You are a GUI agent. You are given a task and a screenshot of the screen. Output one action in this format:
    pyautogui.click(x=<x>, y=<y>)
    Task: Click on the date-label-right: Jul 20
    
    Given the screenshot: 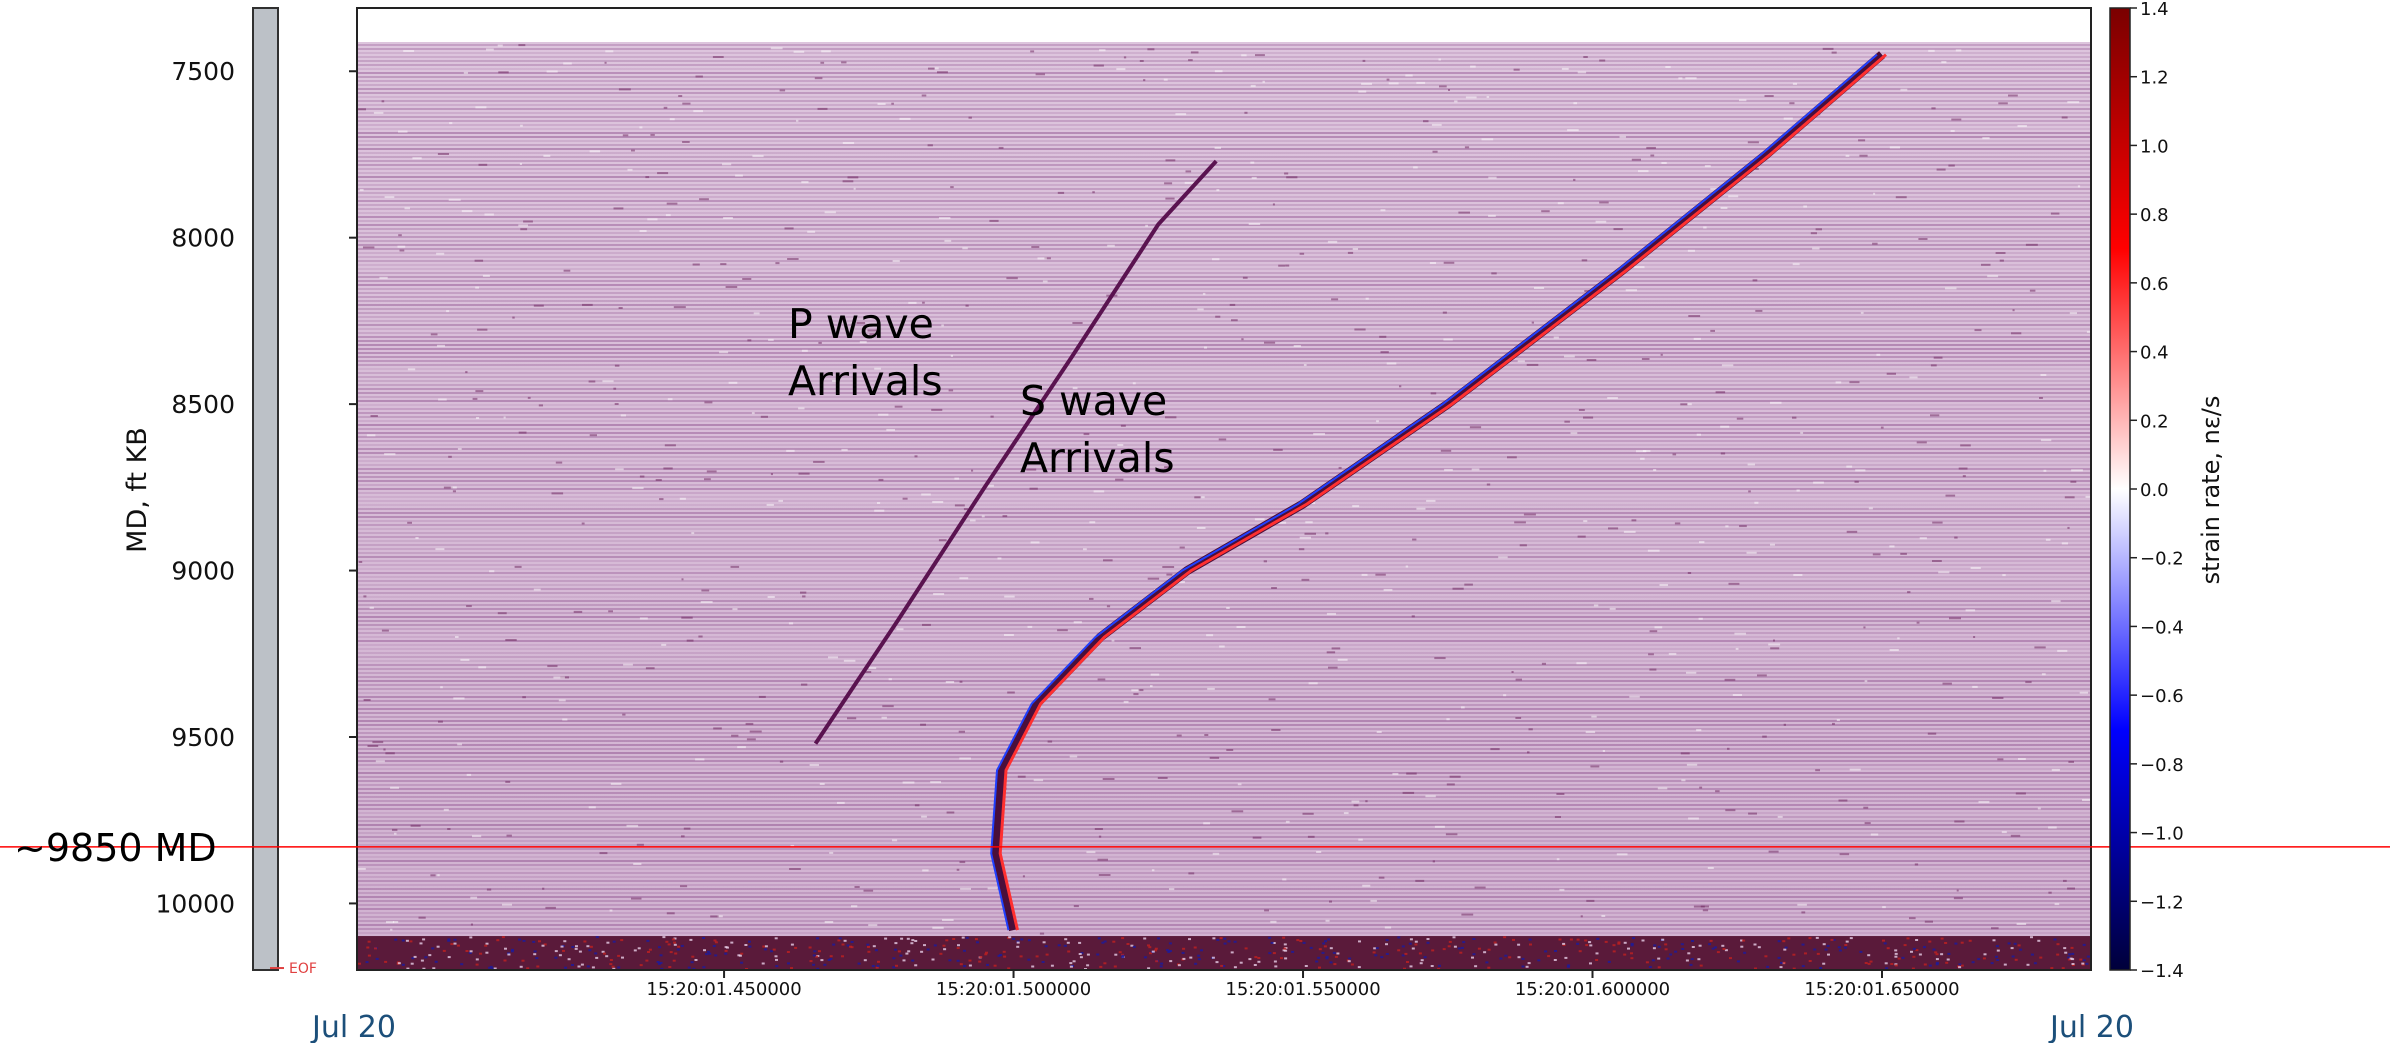 What is the action you would take?
    pyautogui.click(x=2091, y=1026)
    